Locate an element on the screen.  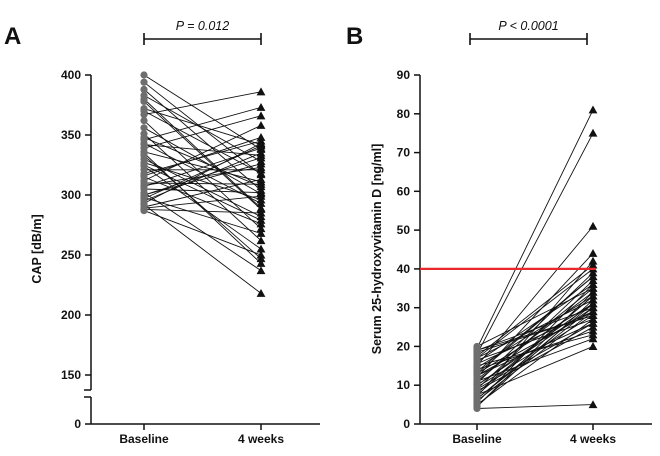
panel-a-x-axis: Baseline 4 weeks is located at coordinates (205, 434).